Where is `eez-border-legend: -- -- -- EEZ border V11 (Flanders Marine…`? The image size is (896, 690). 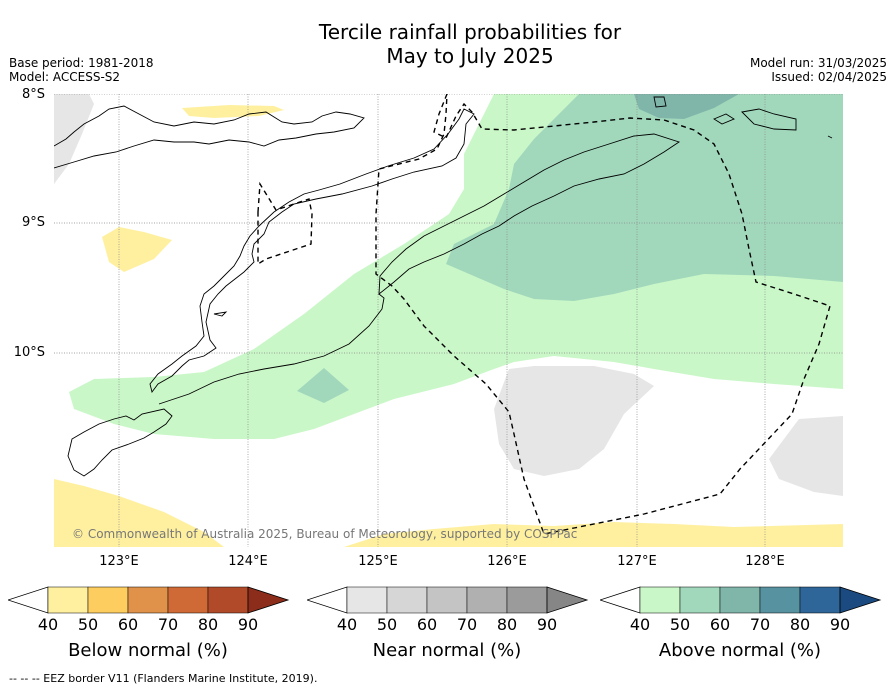
eez-border-legend: -- -- -- EEZ border V11 (Flanders Marine… is located at coordinates (163, 678).